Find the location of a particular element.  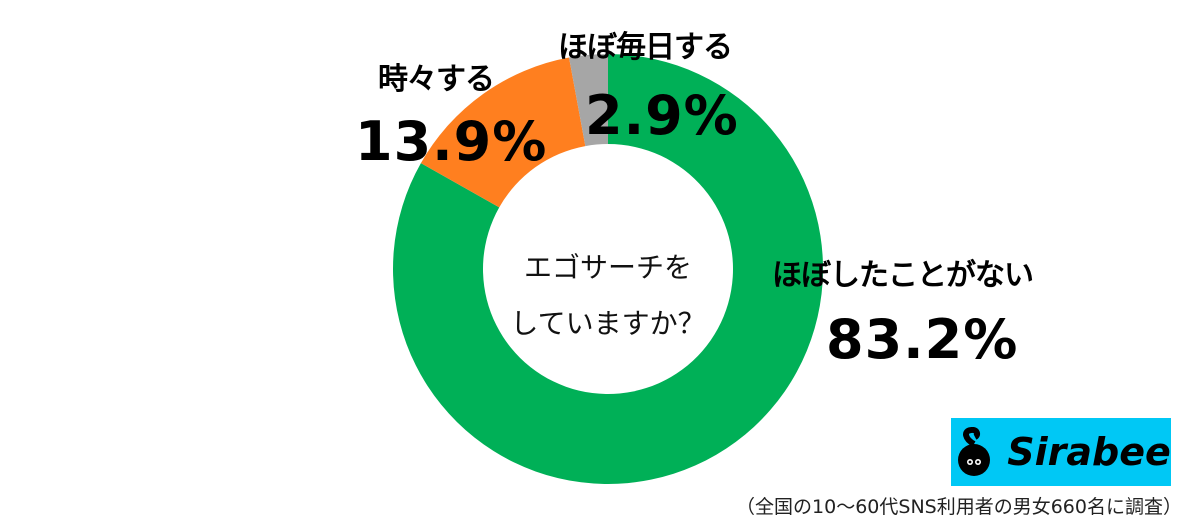

question-line-1: エゴサーチを is located at coordinates (607, 267).